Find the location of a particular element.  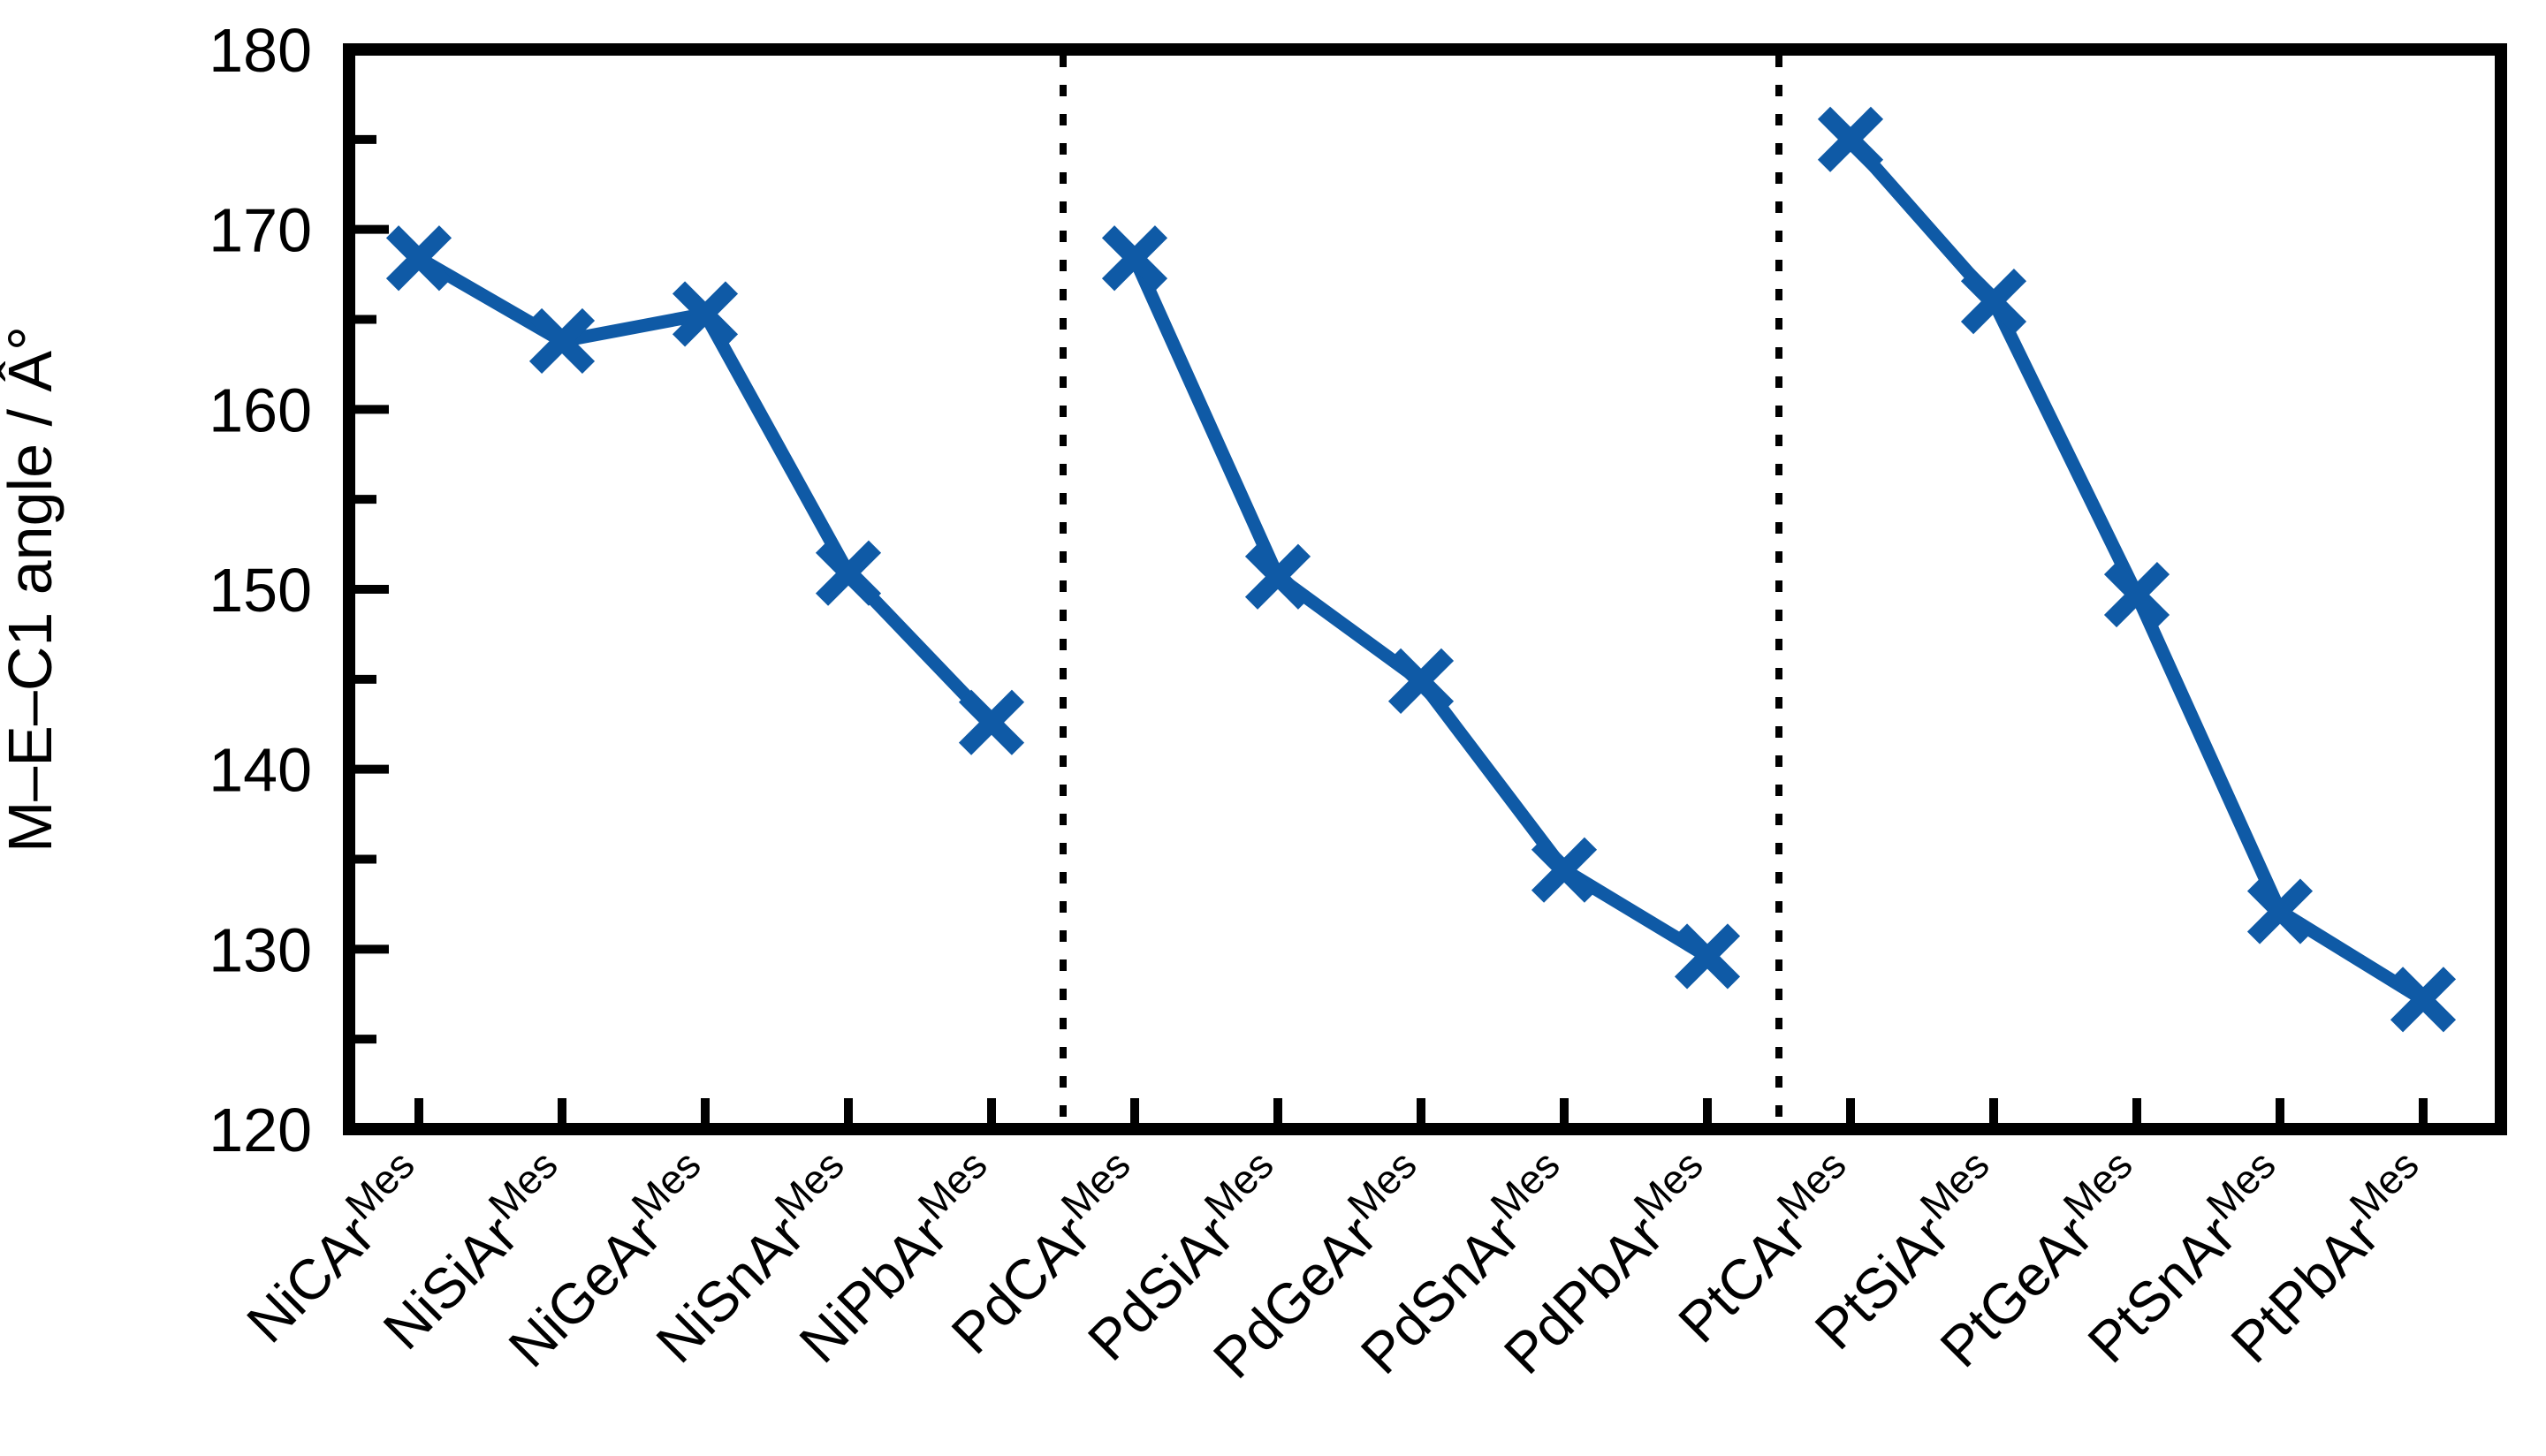

y-tick-label: 120 is located at coordinates (260, 1130).